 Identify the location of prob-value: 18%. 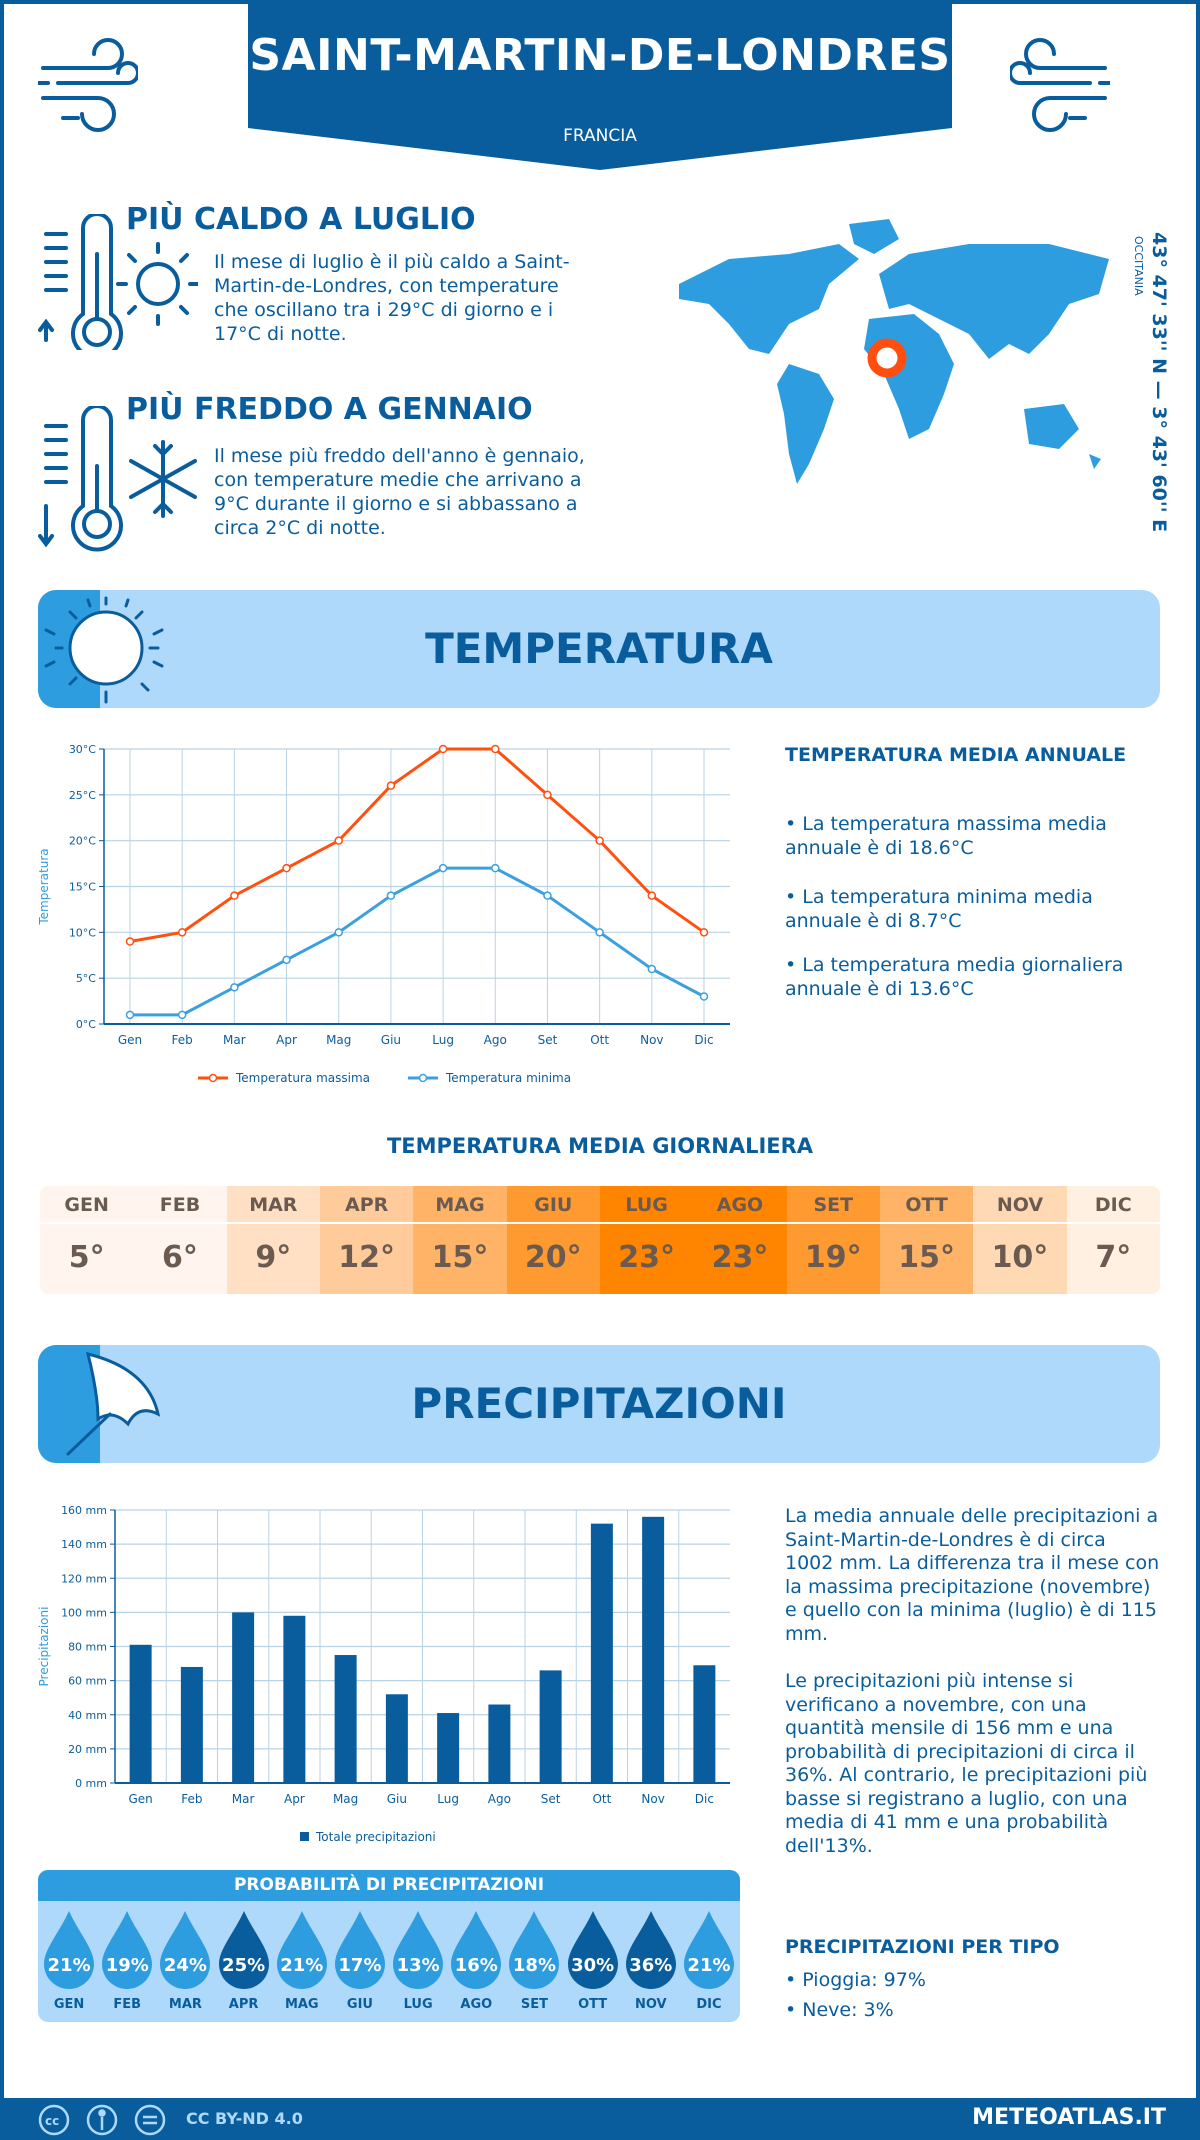
(534, 1965).